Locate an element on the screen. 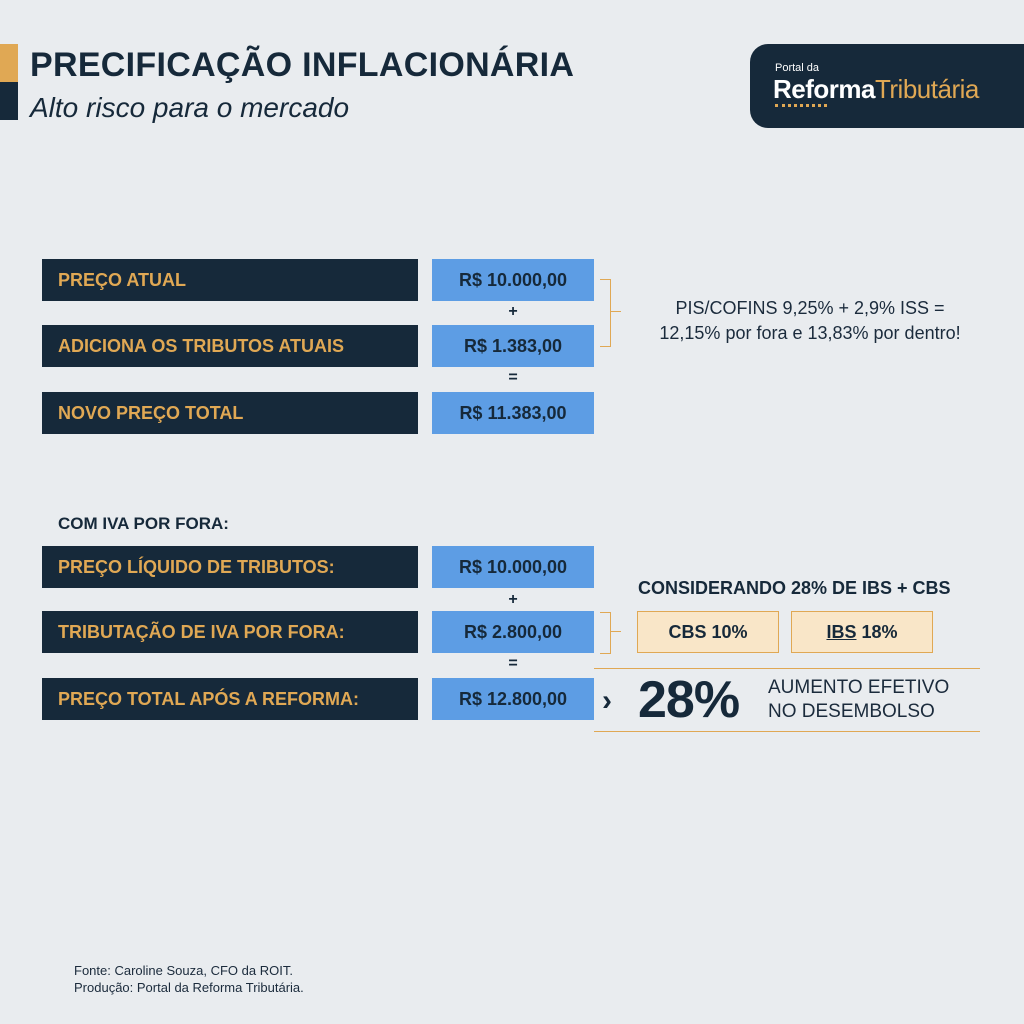 This screenshot has height=1024, width=1024. section-heading: COM IVA POR FORA: is located at coordinates (143, 523).